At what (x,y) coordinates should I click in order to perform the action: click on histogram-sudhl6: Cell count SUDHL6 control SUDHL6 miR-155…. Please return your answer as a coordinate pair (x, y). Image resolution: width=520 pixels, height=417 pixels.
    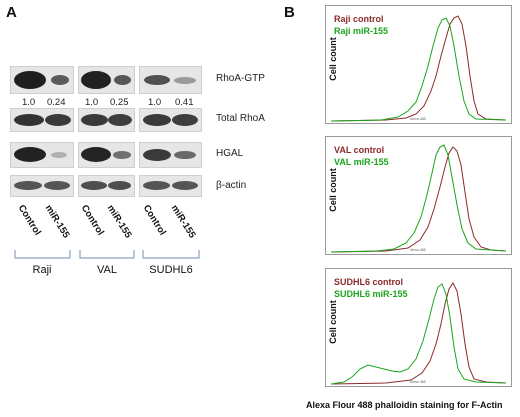
    Looking at the image, I should click on (418, 327).